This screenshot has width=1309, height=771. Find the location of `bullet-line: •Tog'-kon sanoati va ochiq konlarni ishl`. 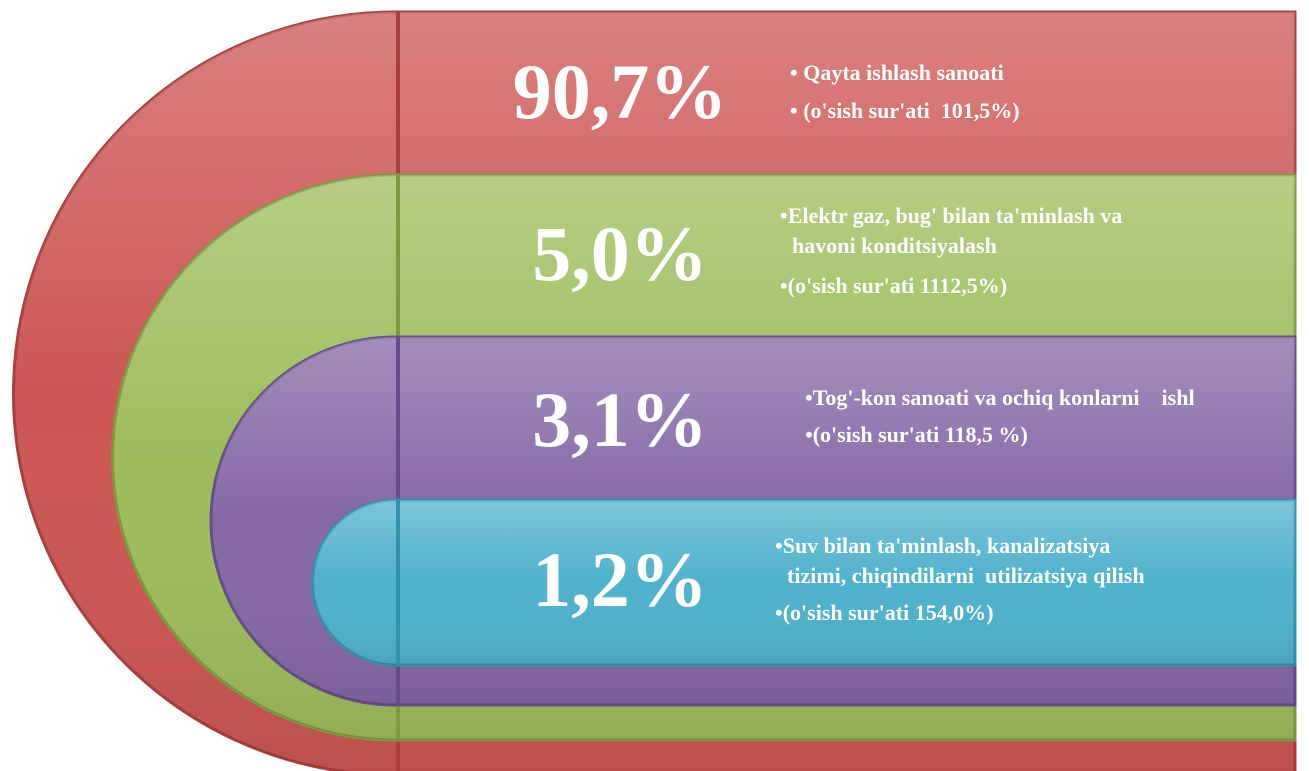

bullet-line: •Tog'-kon sanoati va ochiq konlarni ishl is located at coordinates (1000, 397).